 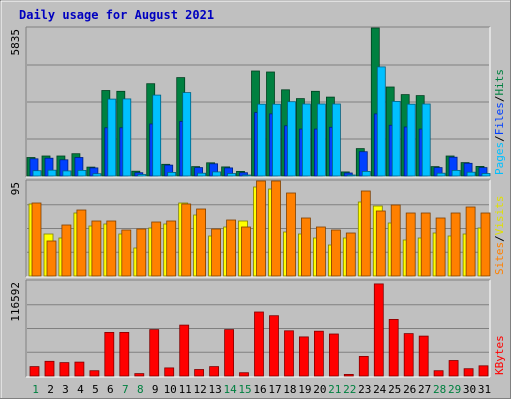 I want to click on legend-entry-hits: Hits, so click(x=499, y=82).